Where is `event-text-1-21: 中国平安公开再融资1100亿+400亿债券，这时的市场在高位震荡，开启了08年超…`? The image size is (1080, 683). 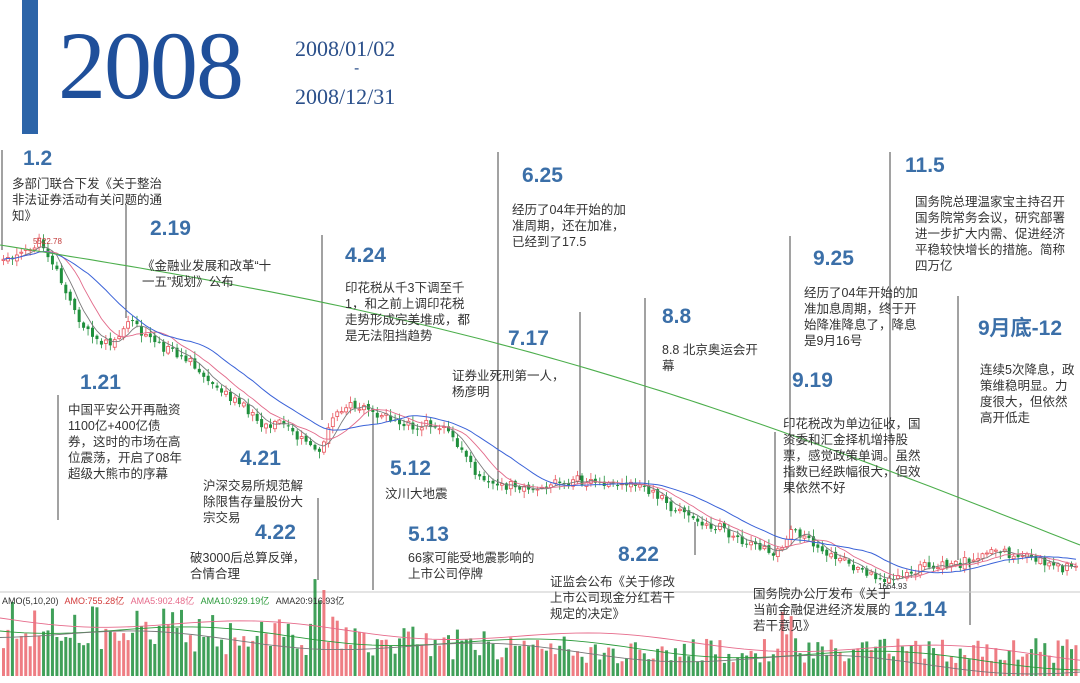
event-text-1-21: 中国平安公开再融资1100亿+400亿债券，这时的市场在高位震荡，开启了08年超… is located at coordinates (125, 442).